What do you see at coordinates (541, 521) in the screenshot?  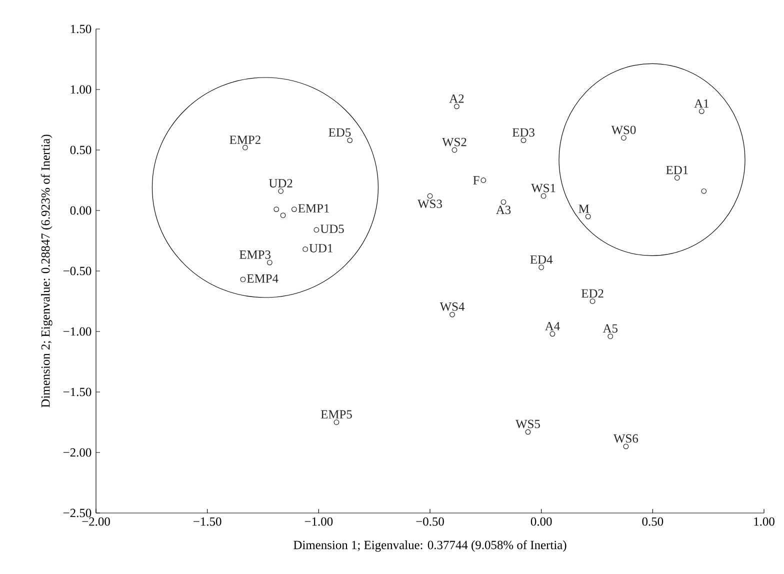 I see `x-tick-label: 0.00` at bounding box center [541, 521].